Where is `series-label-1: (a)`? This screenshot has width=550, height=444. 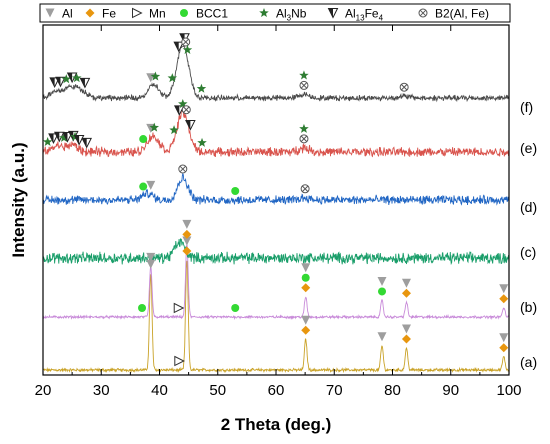
series-label-1: (a) is located at coordinates (528, 362).